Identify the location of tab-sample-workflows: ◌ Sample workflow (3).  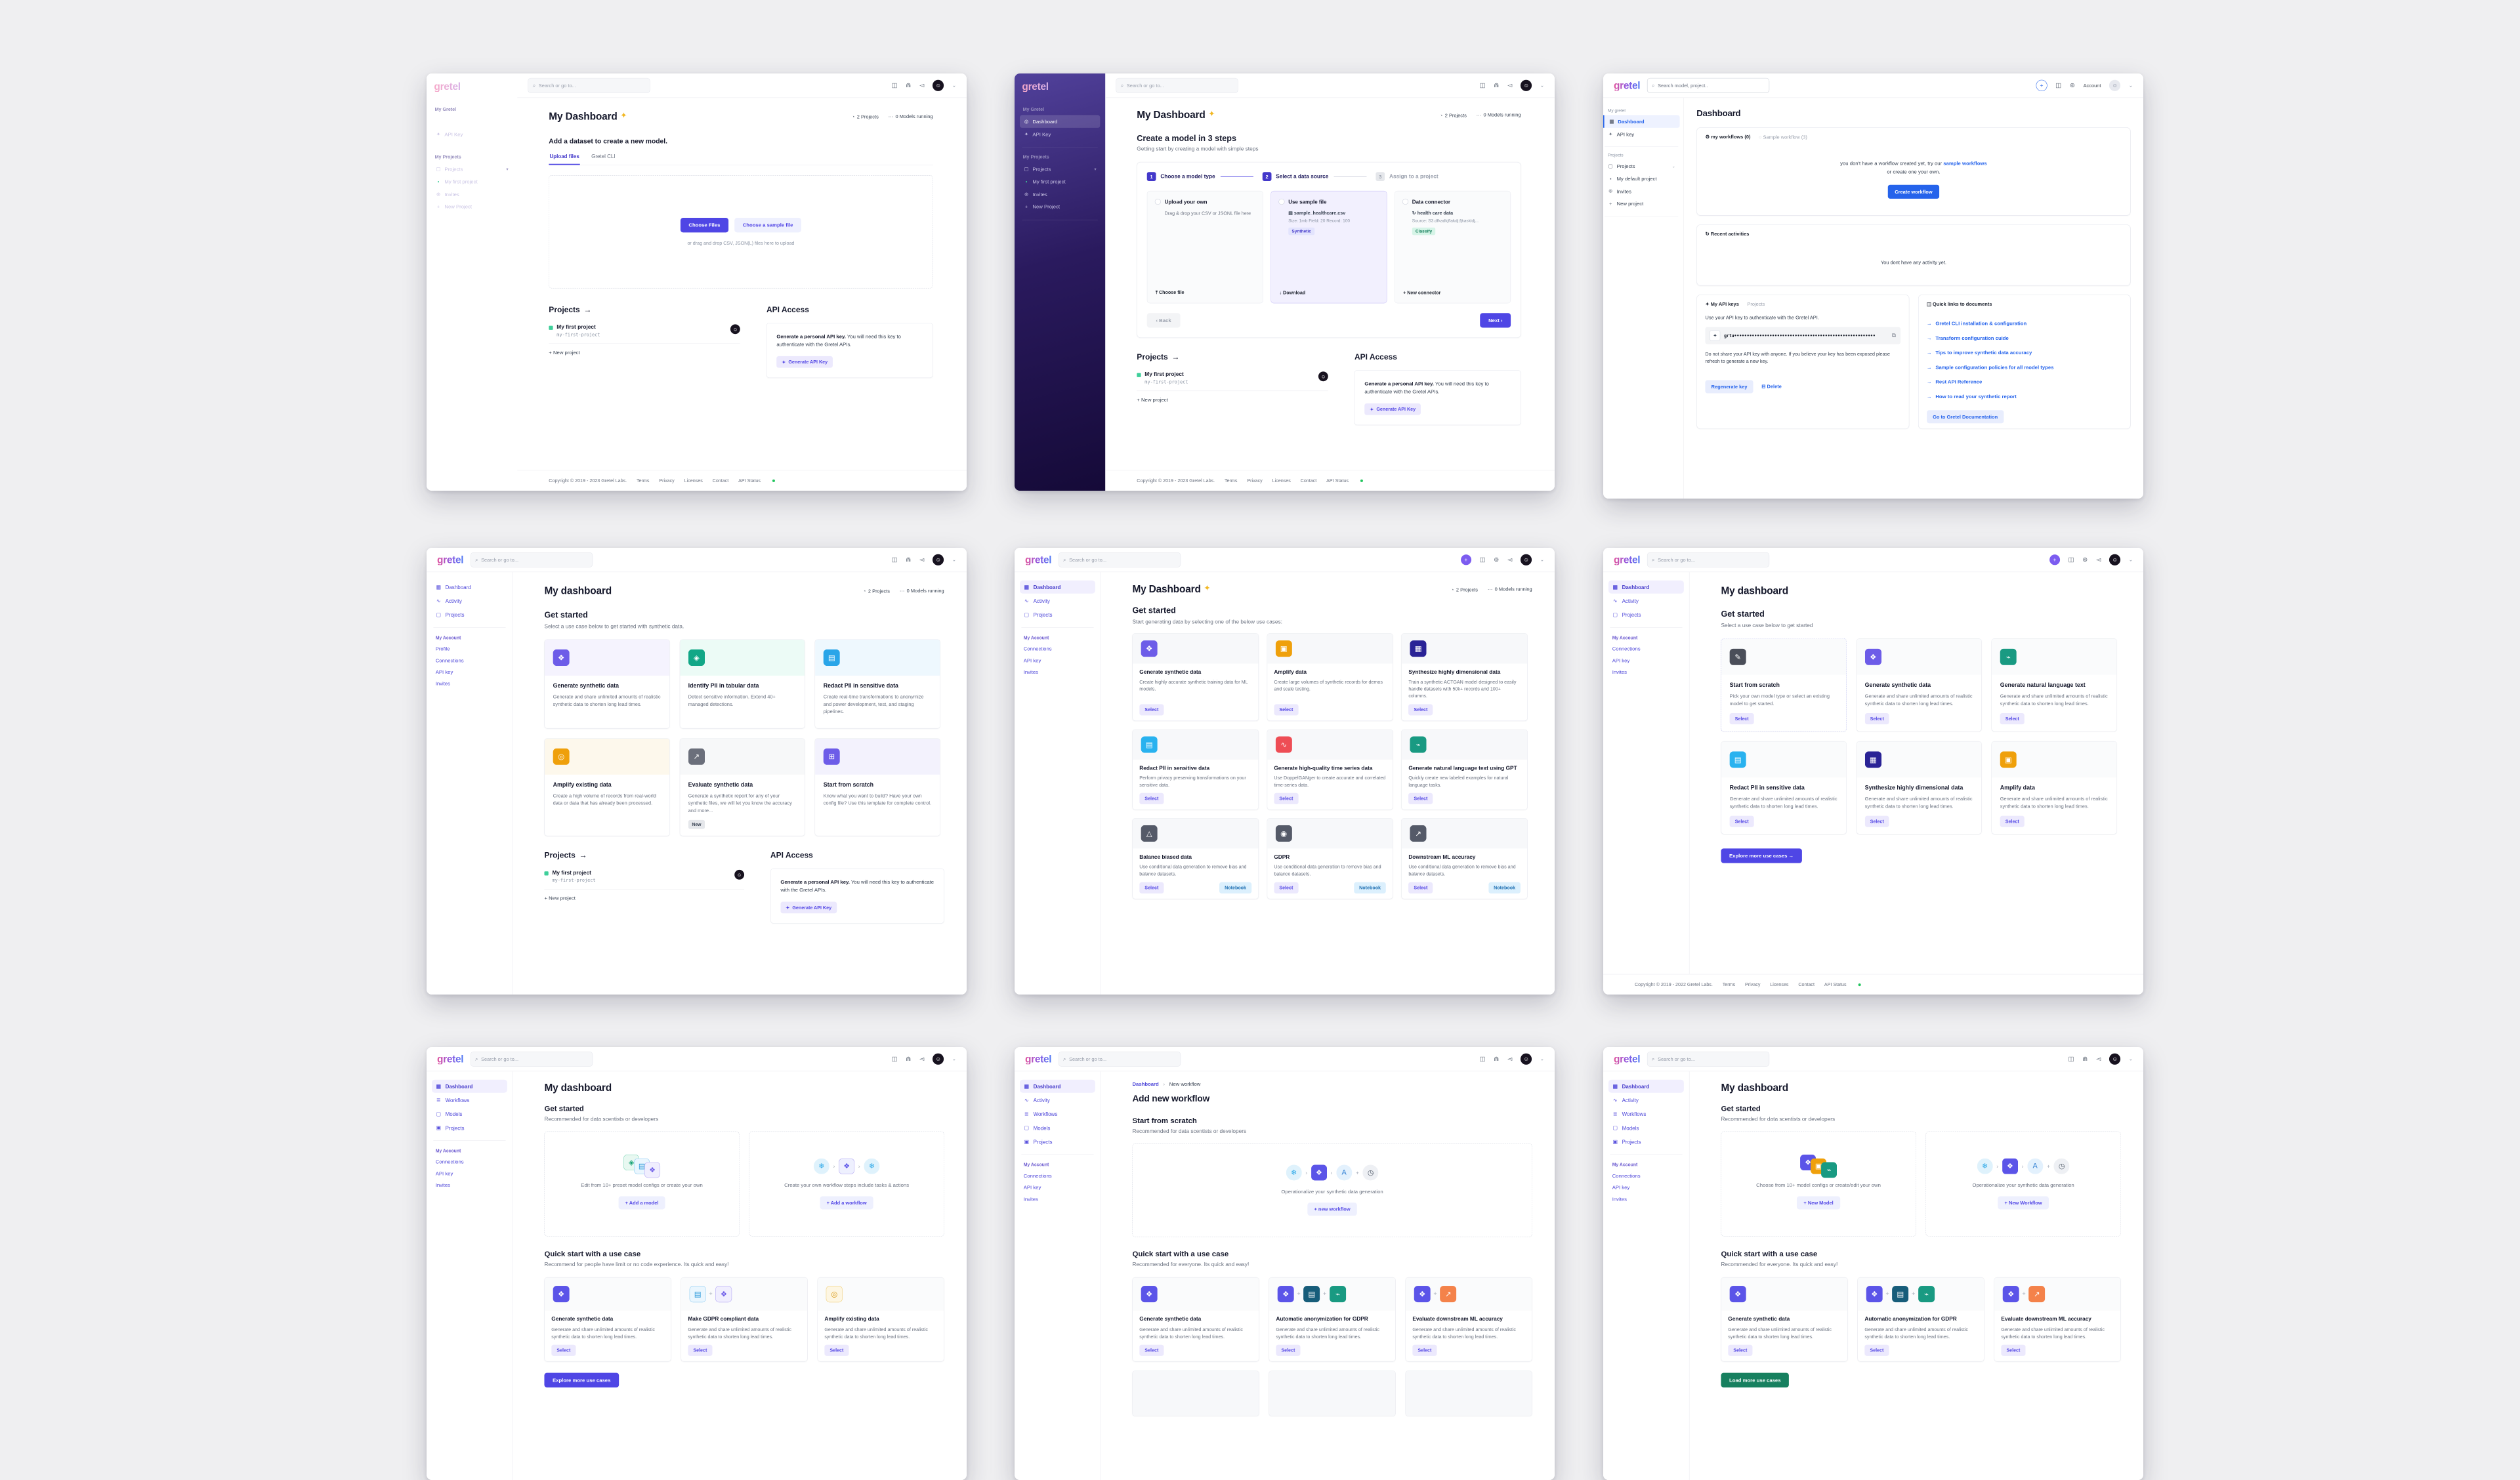
(1783, 137).